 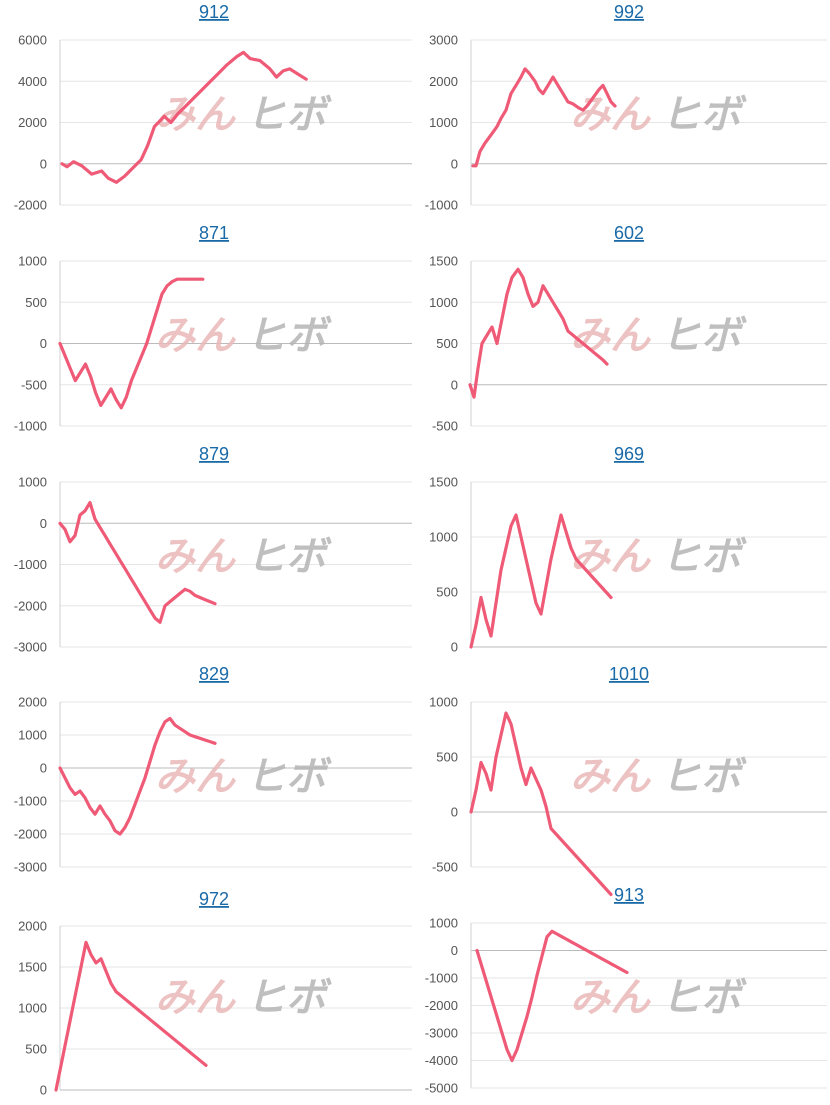 I want to click on chart-title-link: 972, so click(x=214, y=899).